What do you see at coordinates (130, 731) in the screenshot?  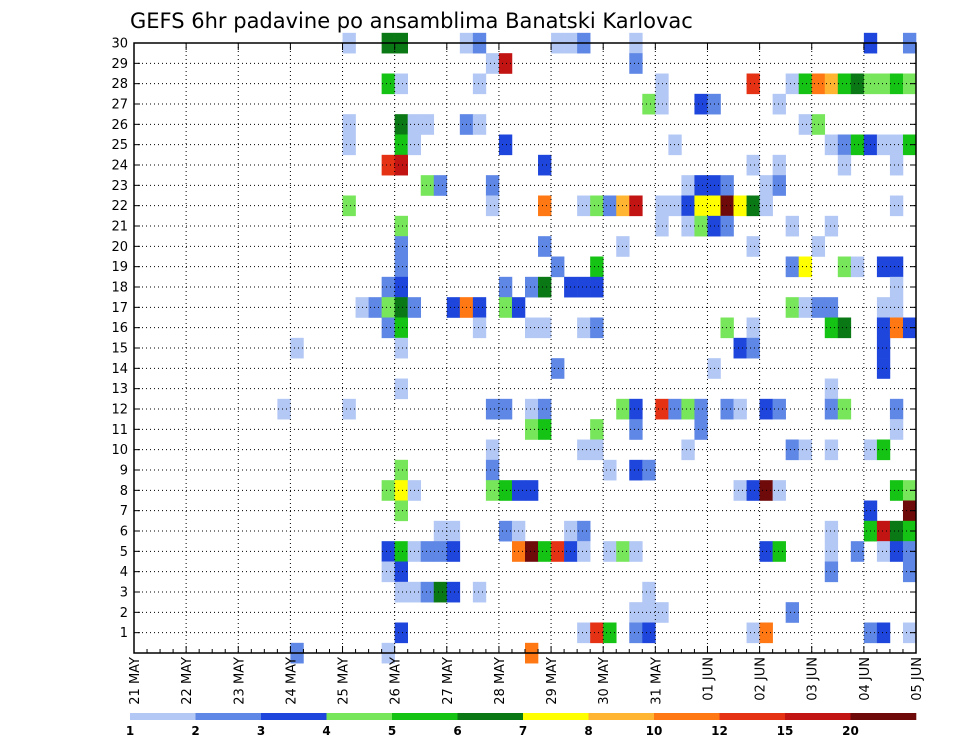 I see `colorbar-label: 1` at bounding box center [130, 731].